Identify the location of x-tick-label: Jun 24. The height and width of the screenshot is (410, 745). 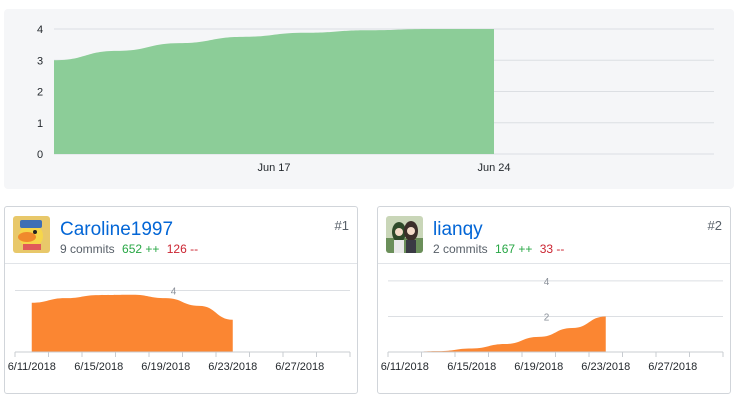
(493, 168).